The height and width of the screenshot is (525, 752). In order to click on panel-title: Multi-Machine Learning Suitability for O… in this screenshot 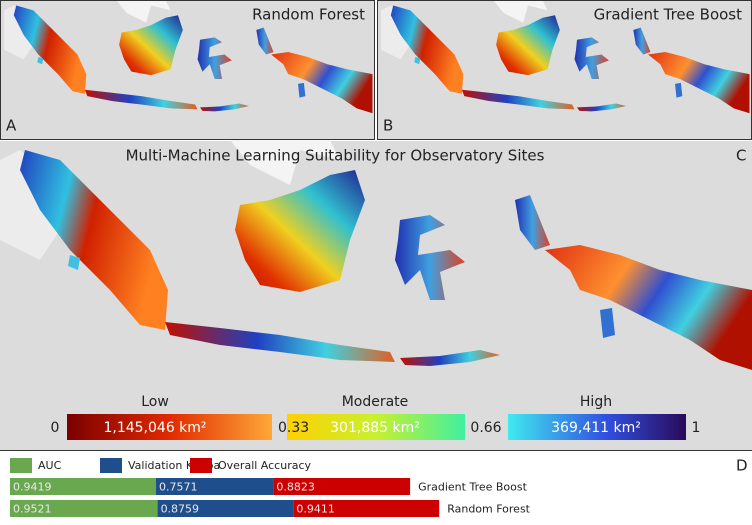, I will do `click(335, 156)`.